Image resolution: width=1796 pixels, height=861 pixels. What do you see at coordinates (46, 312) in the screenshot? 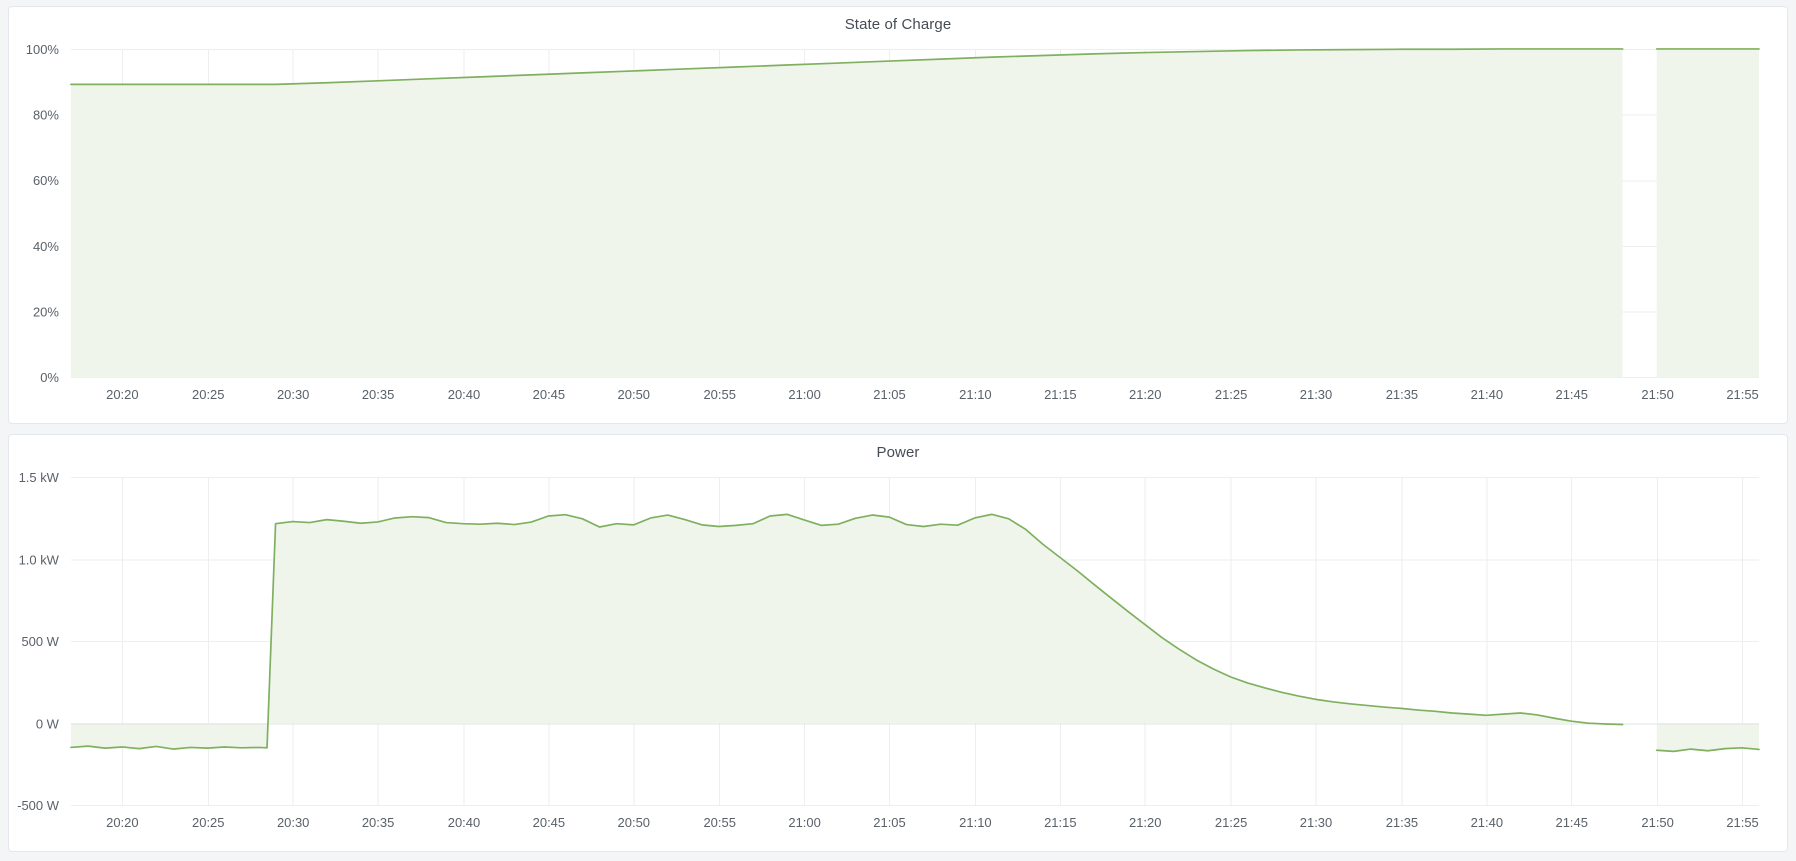
I see `y-axis-tick-label: 20%` at bounding box center [46, 312].